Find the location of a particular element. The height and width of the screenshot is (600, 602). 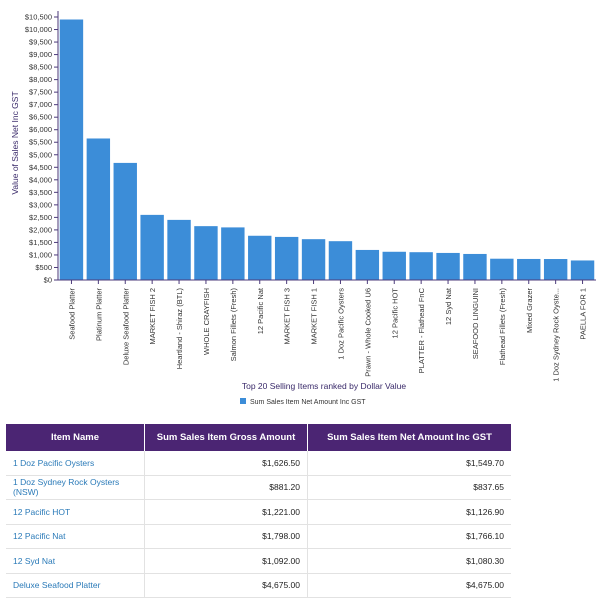

y-tick-label: $7,000 is located at coordinates (40, 104).